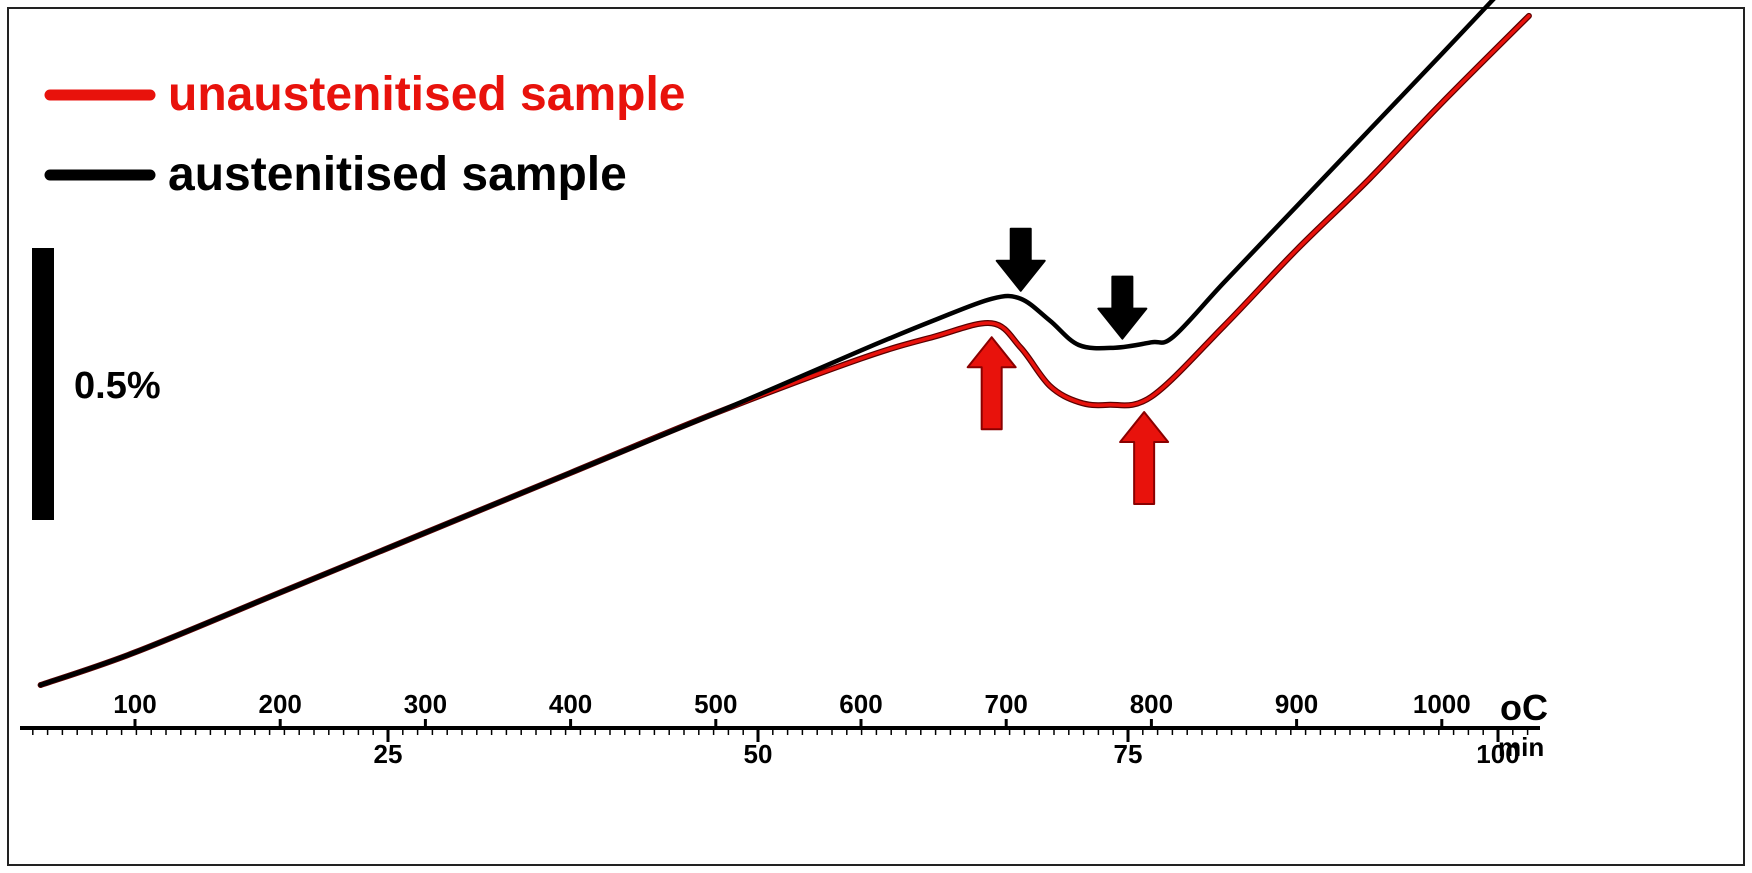 This screenshot has height=873, width=1752. What do you see at coordinates (758, 754) in the screenshot?
I see `time-tick-label: 50` at bounding box center [758, 754].